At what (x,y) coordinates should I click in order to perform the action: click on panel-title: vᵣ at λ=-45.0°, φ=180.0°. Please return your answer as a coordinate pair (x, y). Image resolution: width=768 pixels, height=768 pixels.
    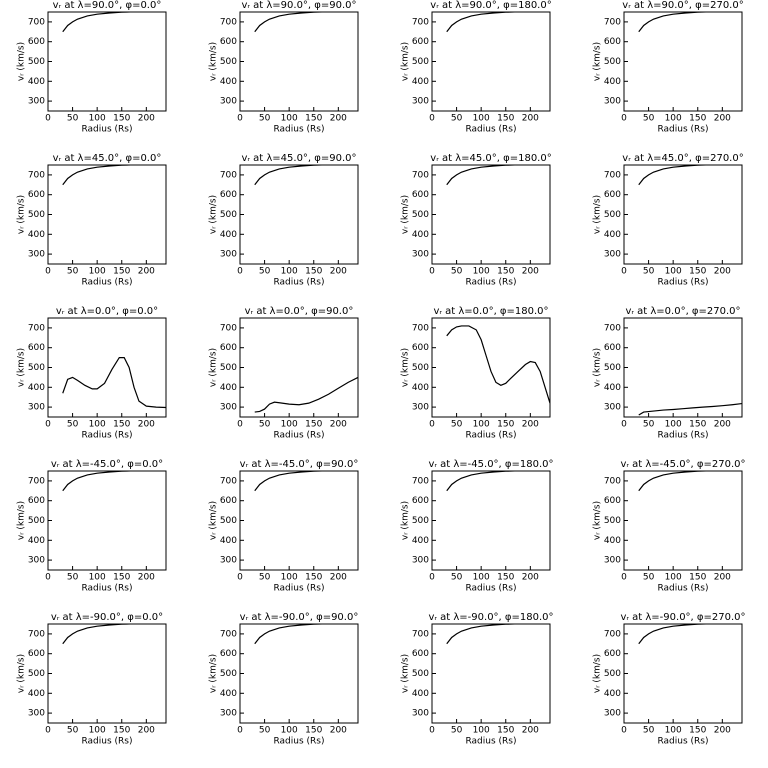
    Looking at the image, I should click on (490, 464).